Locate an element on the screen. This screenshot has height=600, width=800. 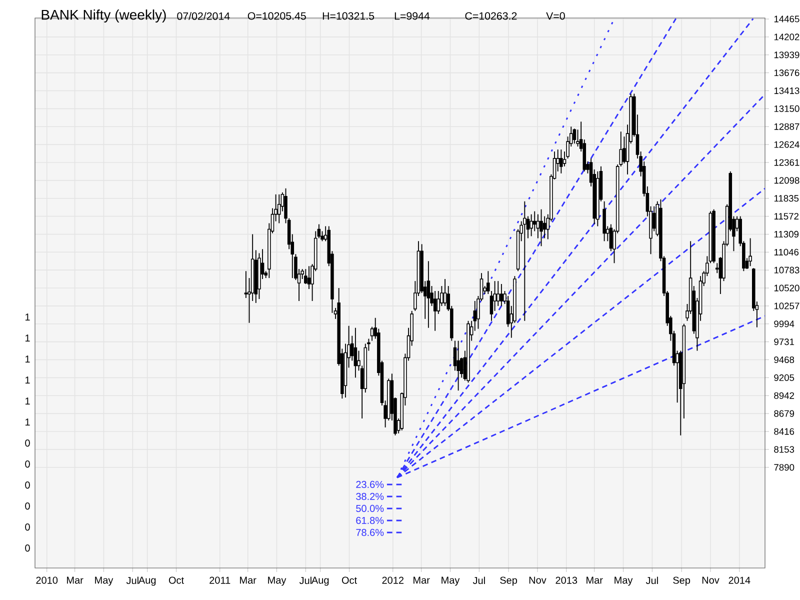
annotation: H=10321.5 is located at coordinates (348, 16).